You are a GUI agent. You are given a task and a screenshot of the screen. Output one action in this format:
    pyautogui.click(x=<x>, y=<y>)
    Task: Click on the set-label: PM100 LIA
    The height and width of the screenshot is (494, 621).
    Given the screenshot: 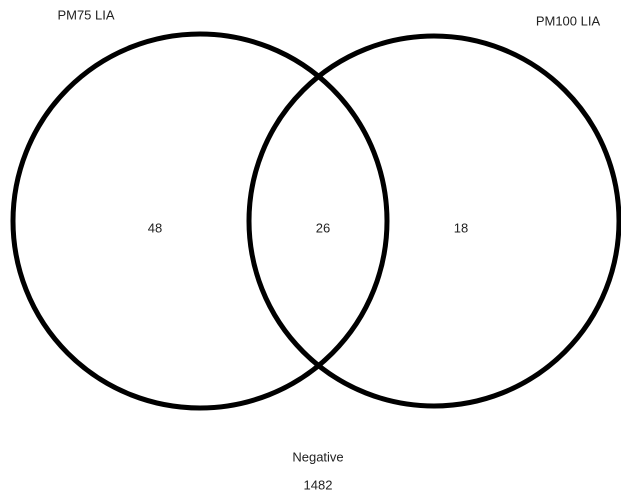 What is the action you would take?
    pyautogui.click(x=568, y=20)
    